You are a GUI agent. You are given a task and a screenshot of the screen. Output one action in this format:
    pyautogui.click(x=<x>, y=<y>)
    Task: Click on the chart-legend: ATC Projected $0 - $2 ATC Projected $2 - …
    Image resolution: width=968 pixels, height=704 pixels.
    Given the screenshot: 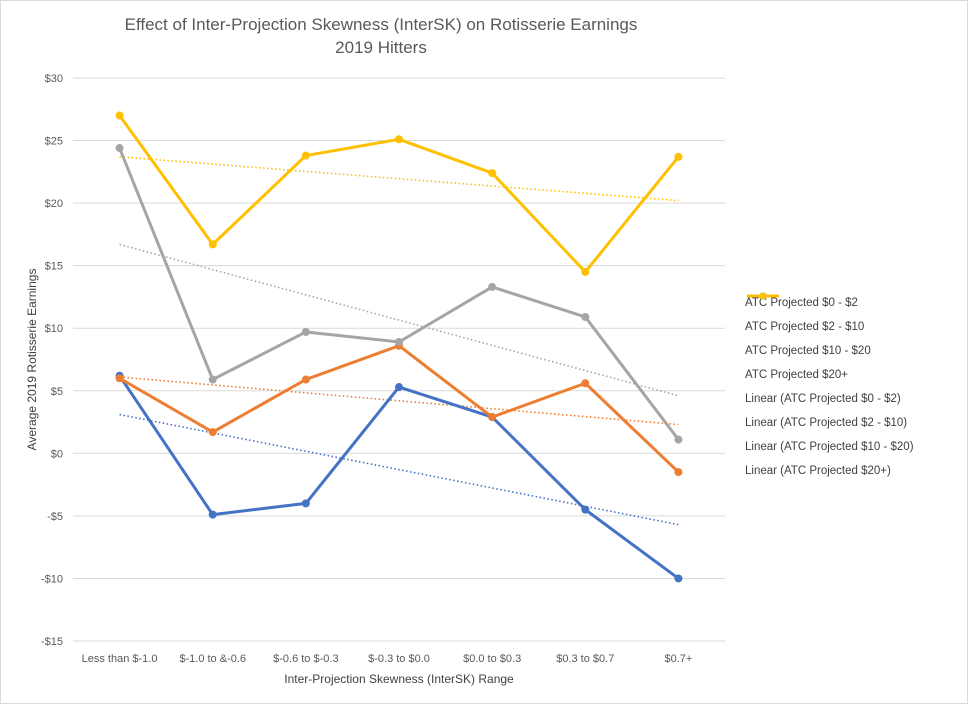 What is the action you would take?
    pyautogui.click(x=856, y=387)
    